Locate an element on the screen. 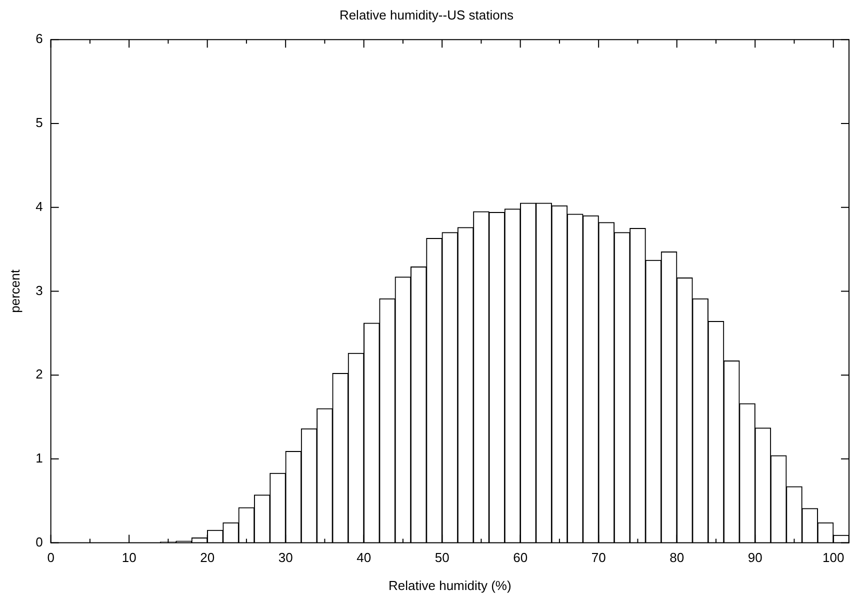 Image resolution: width=858 pixels, height=602 pixels. y-tick-label: 6 is located at coordinates (39, 38).